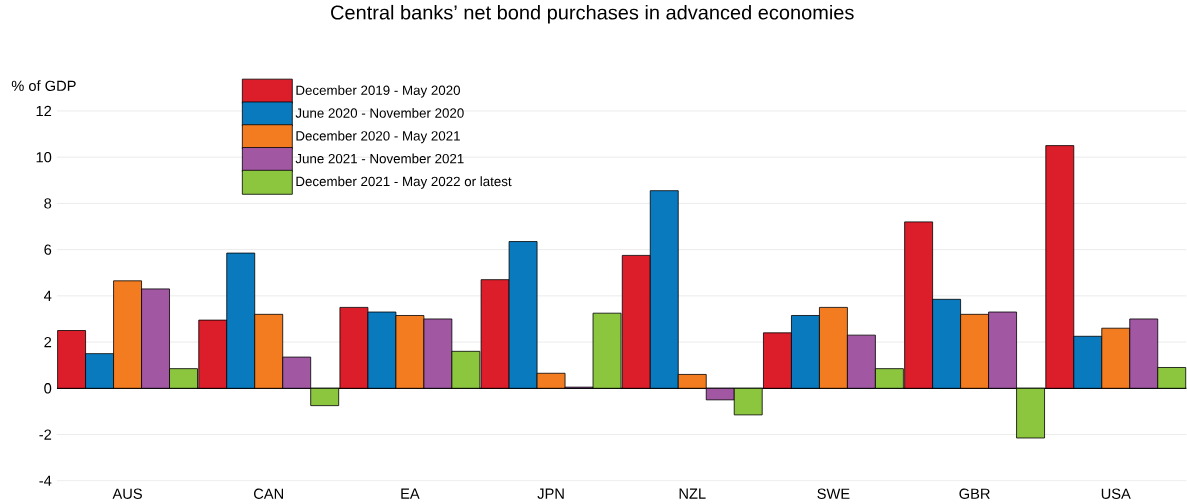 The image size is (1187, 504). Describe the element at coordinates (410, 493) in the screenshot. I see `x-tick-label: EA` at that location.